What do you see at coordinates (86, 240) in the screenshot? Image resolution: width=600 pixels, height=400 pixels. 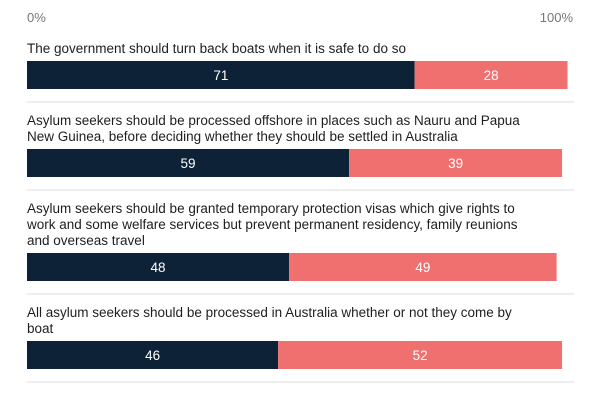 I see `statement-label-line: and overseas travel` at bounding box center [86, 240].